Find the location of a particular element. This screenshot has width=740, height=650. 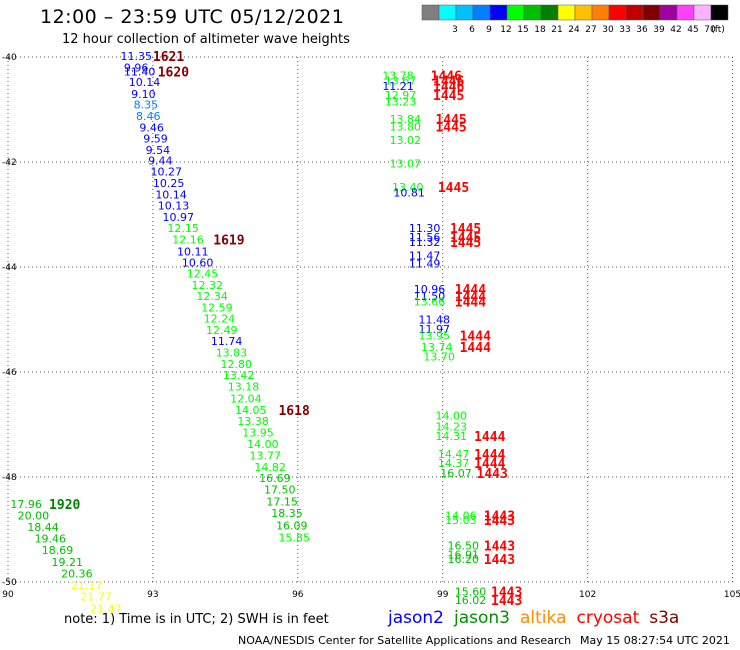

wave-height-value: 11.97 is located at coordinates (435, 329).